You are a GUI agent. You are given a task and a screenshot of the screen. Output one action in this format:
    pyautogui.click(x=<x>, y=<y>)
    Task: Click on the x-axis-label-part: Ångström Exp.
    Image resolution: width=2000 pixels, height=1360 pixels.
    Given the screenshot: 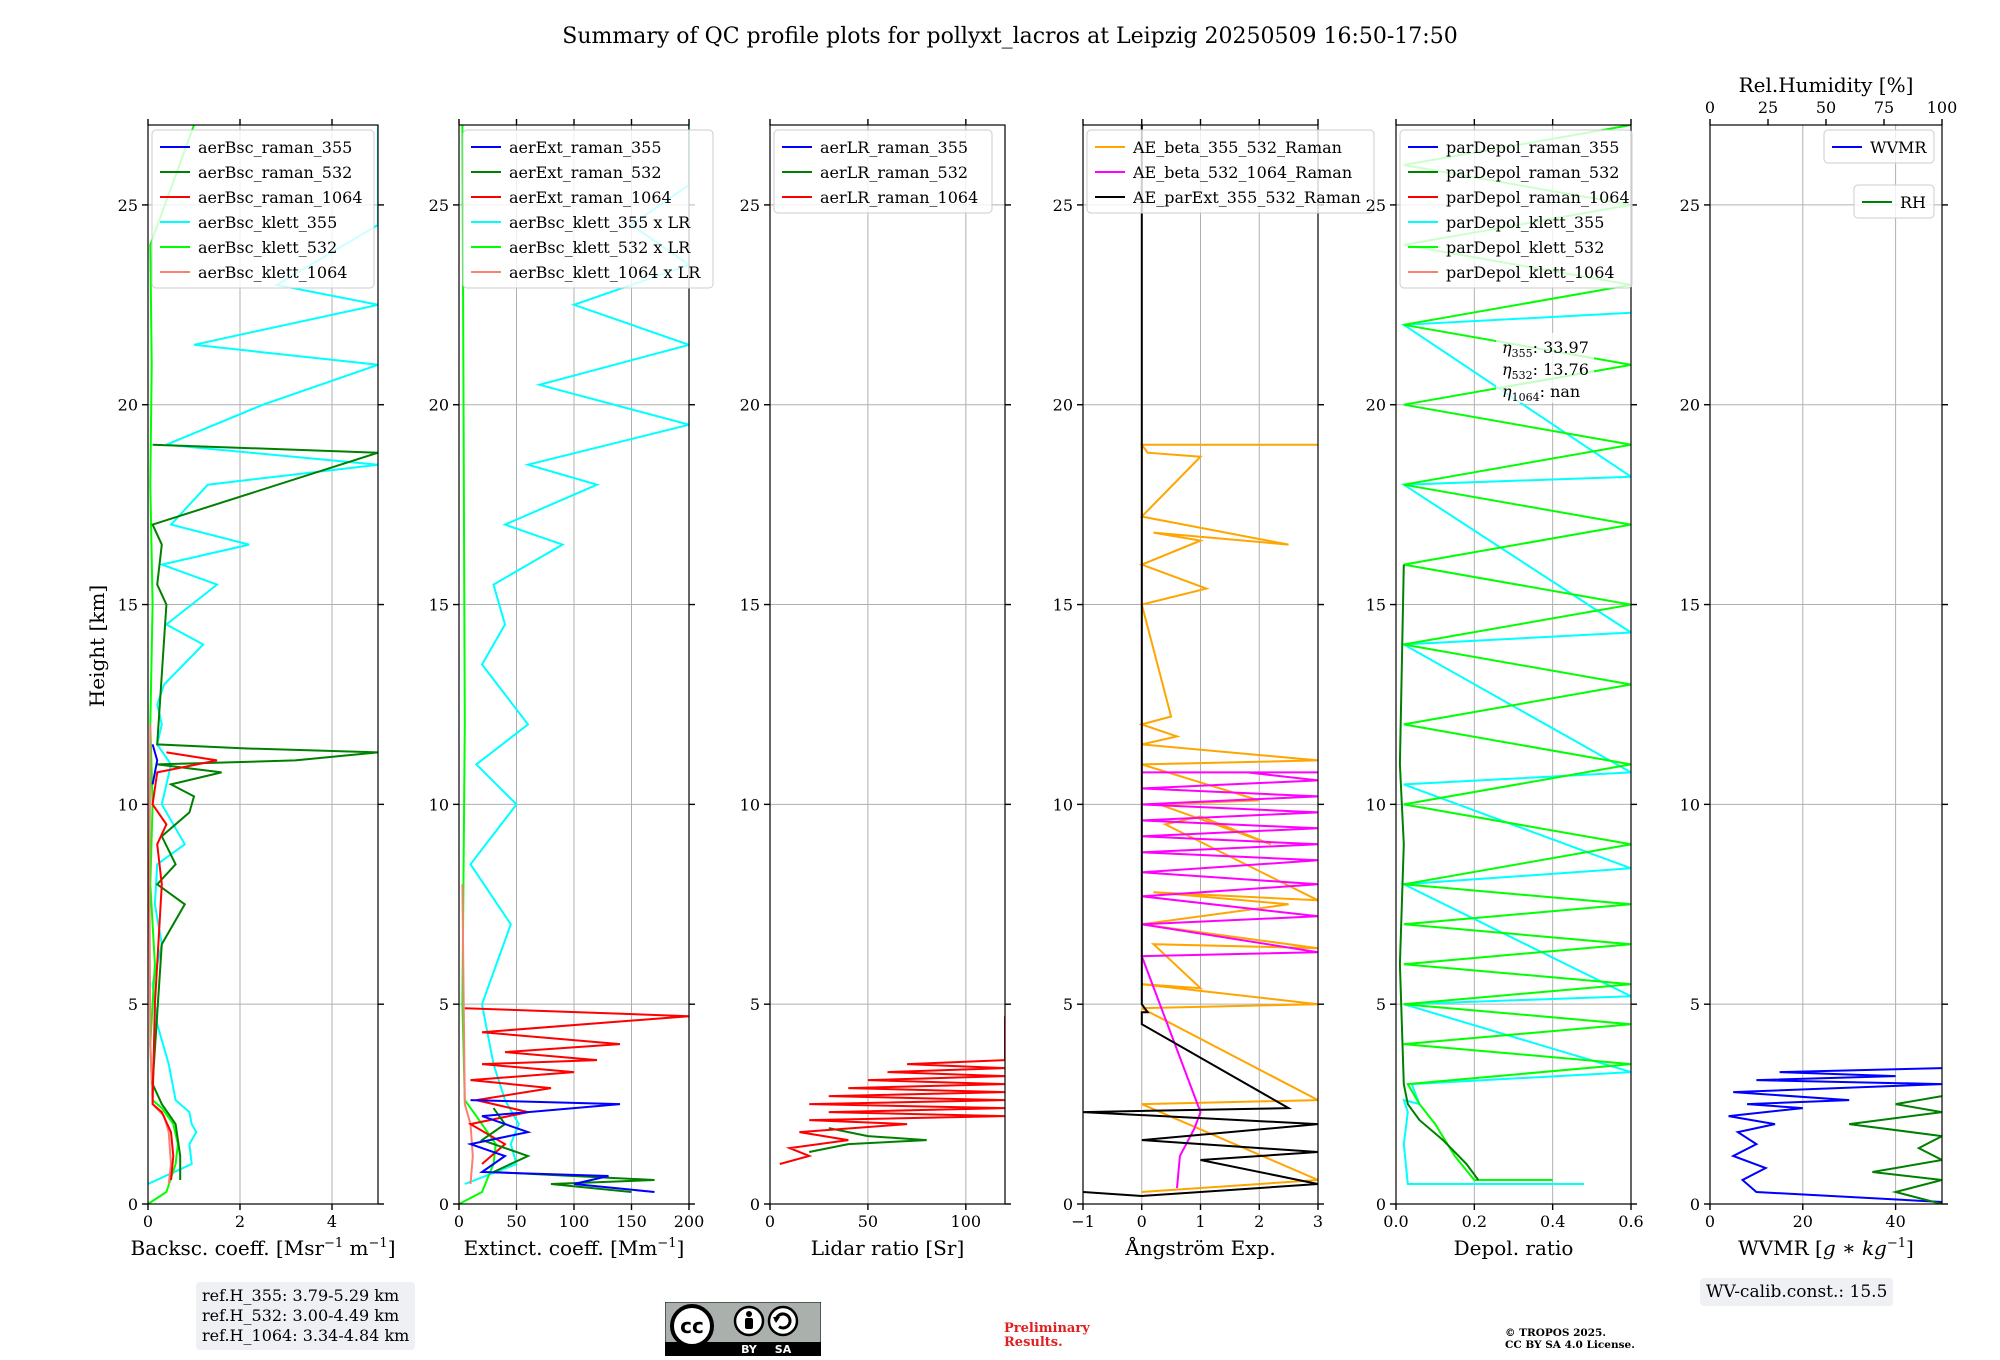 What is the action you would take?
    pyautogui.click(x=1199, y=1247)
    